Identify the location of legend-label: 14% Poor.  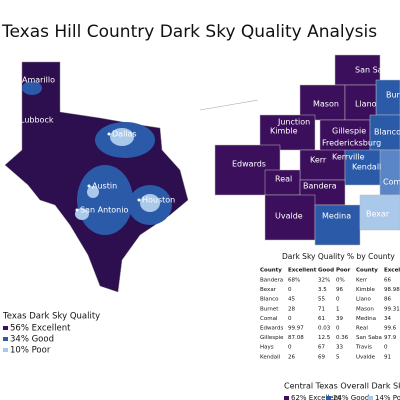
(387, 397).